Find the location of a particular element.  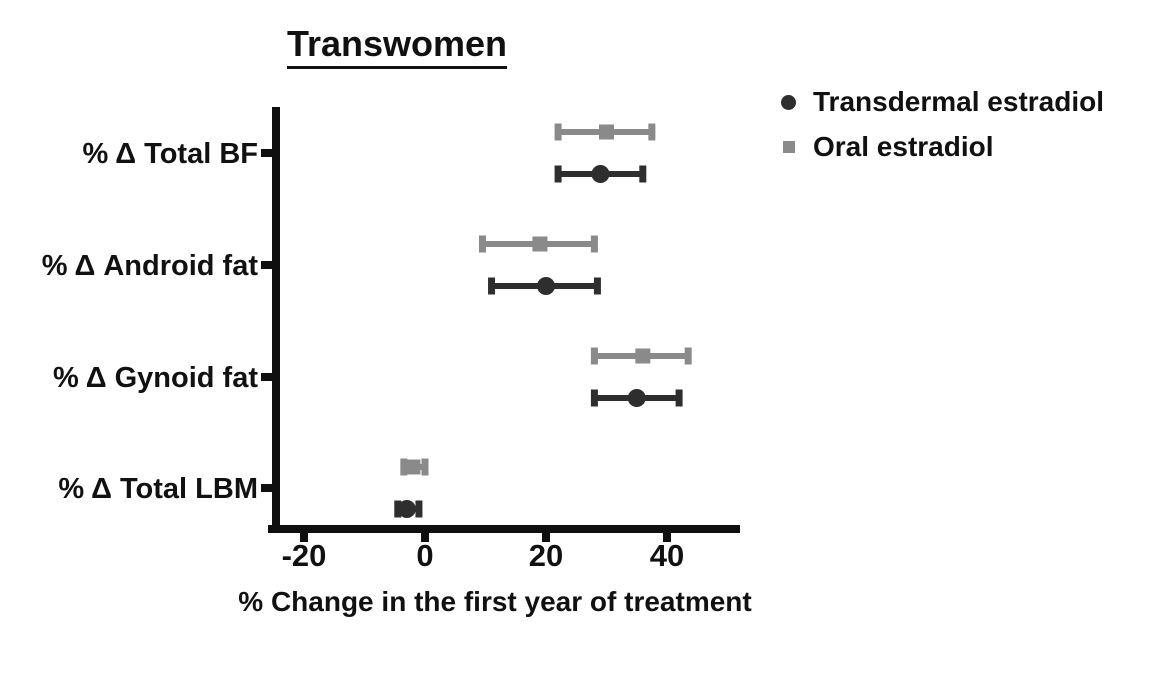

x-tick-label: 0 is located at coordinates (424, 555).